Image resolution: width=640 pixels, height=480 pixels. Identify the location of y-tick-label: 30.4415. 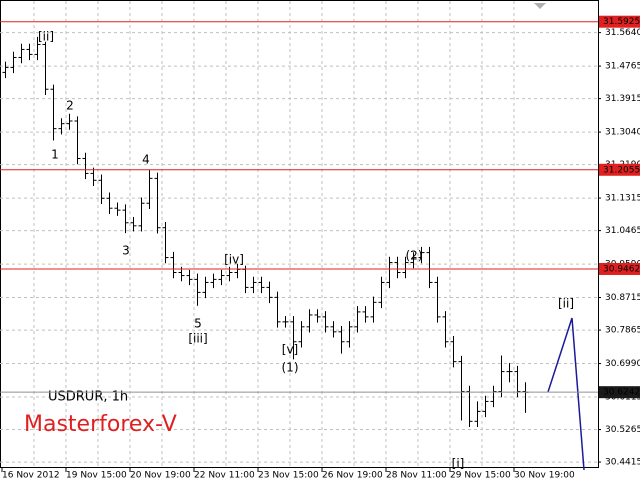
(622, 463).